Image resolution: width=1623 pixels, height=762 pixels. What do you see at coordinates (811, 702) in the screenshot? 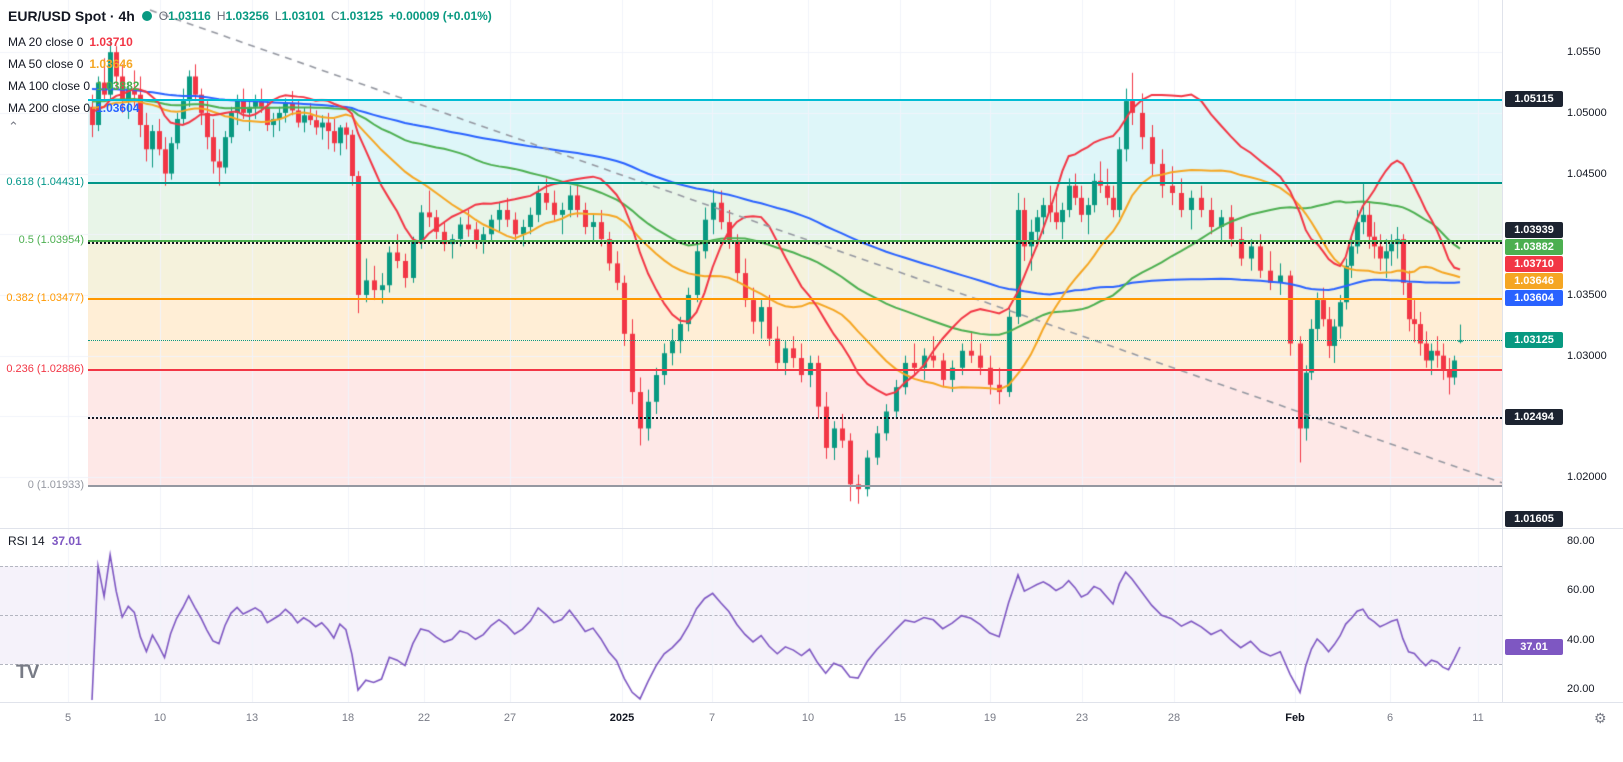
I see `time-axis-separator` at bounding box center [811, 702].